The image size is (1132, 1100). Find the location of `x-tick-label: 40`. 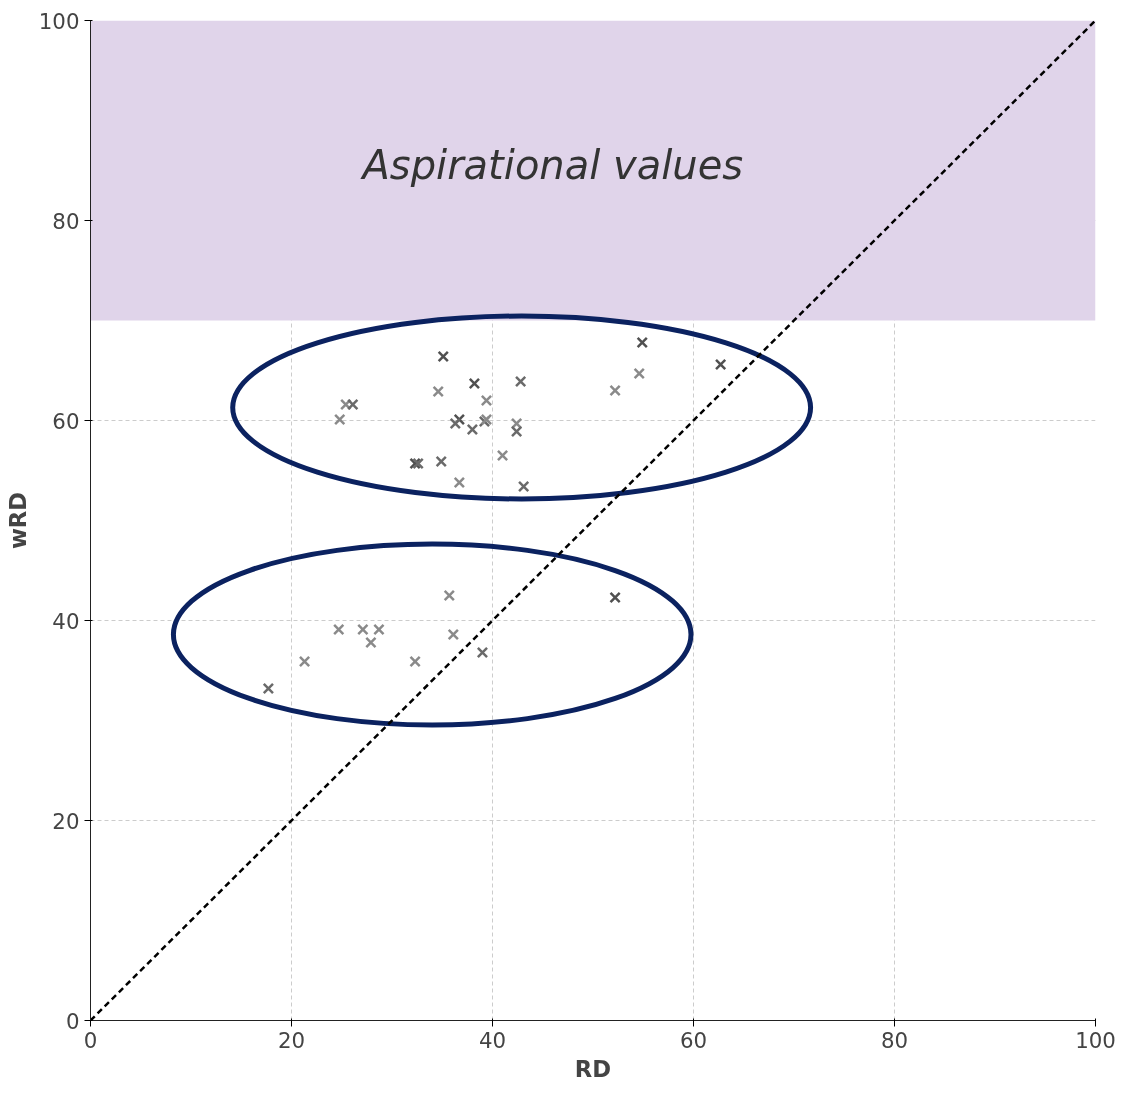

x-tick-label: 40 is located at coordinates (492, 1040).